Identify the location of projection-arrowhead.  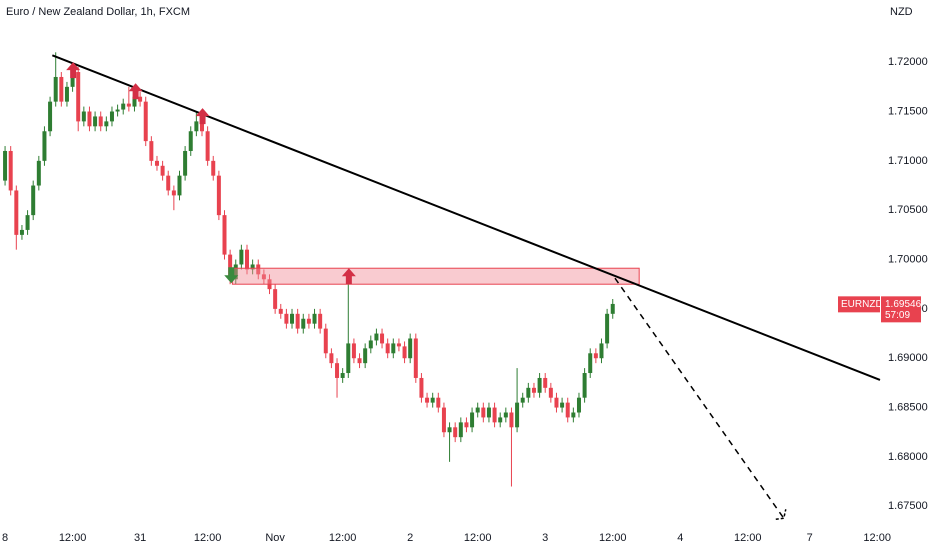
(781, 515).